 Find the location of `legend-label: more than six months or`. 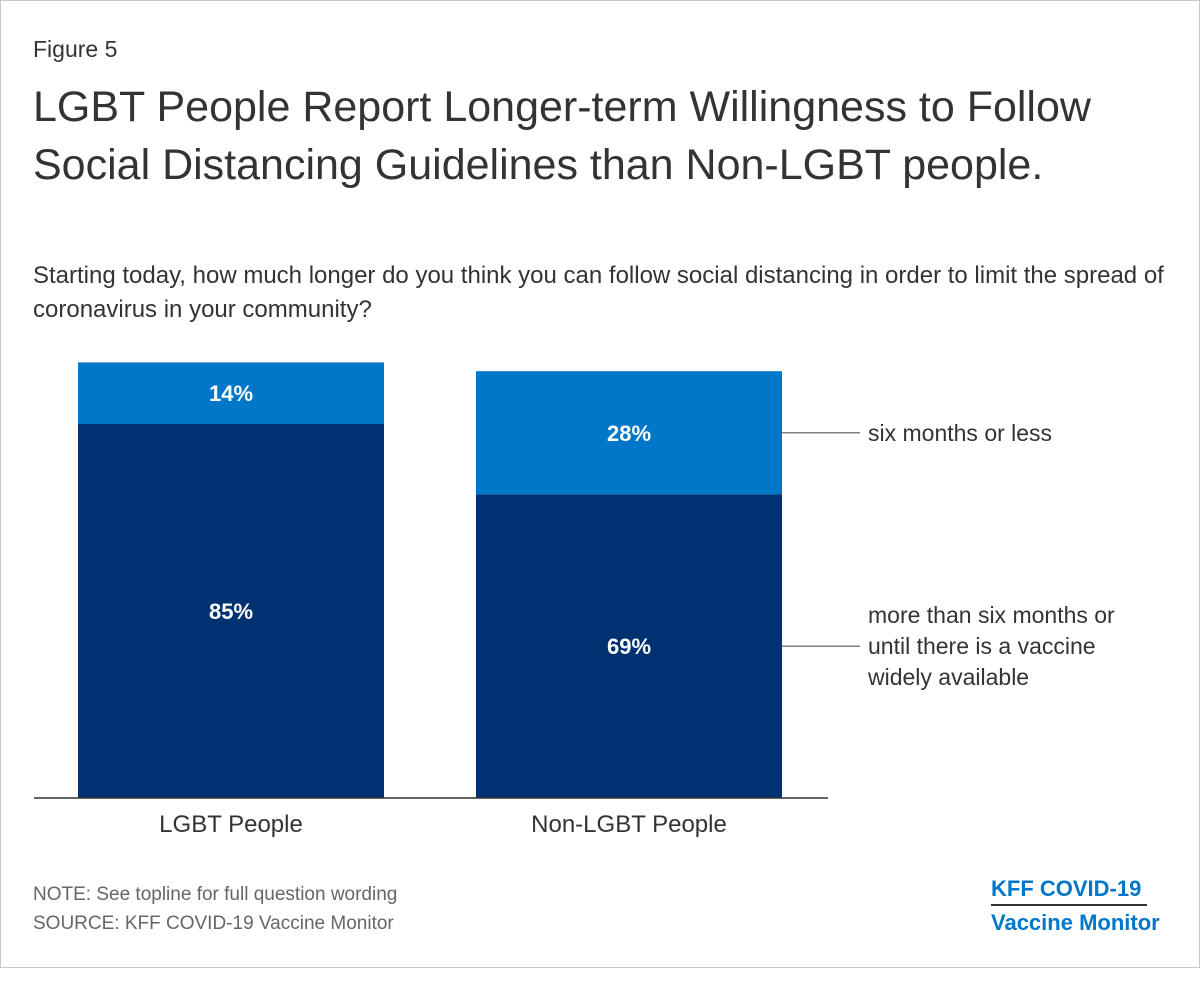

legend-label: more than six months or is located at coordinates (991, 615).